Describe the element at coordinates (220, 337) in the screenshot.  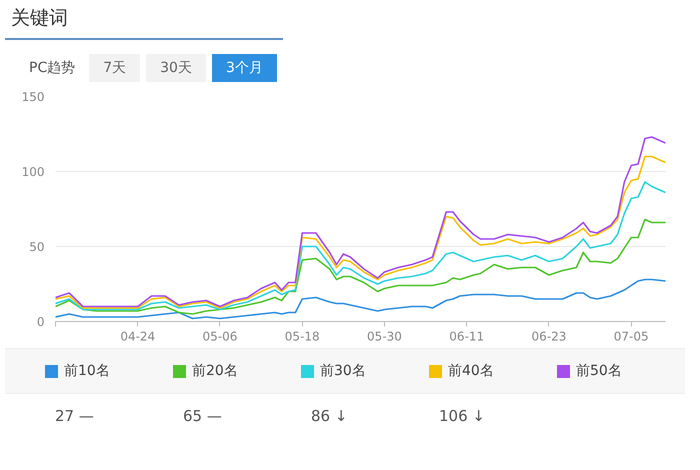
I see `x-tick-label: 05-06` at that location.